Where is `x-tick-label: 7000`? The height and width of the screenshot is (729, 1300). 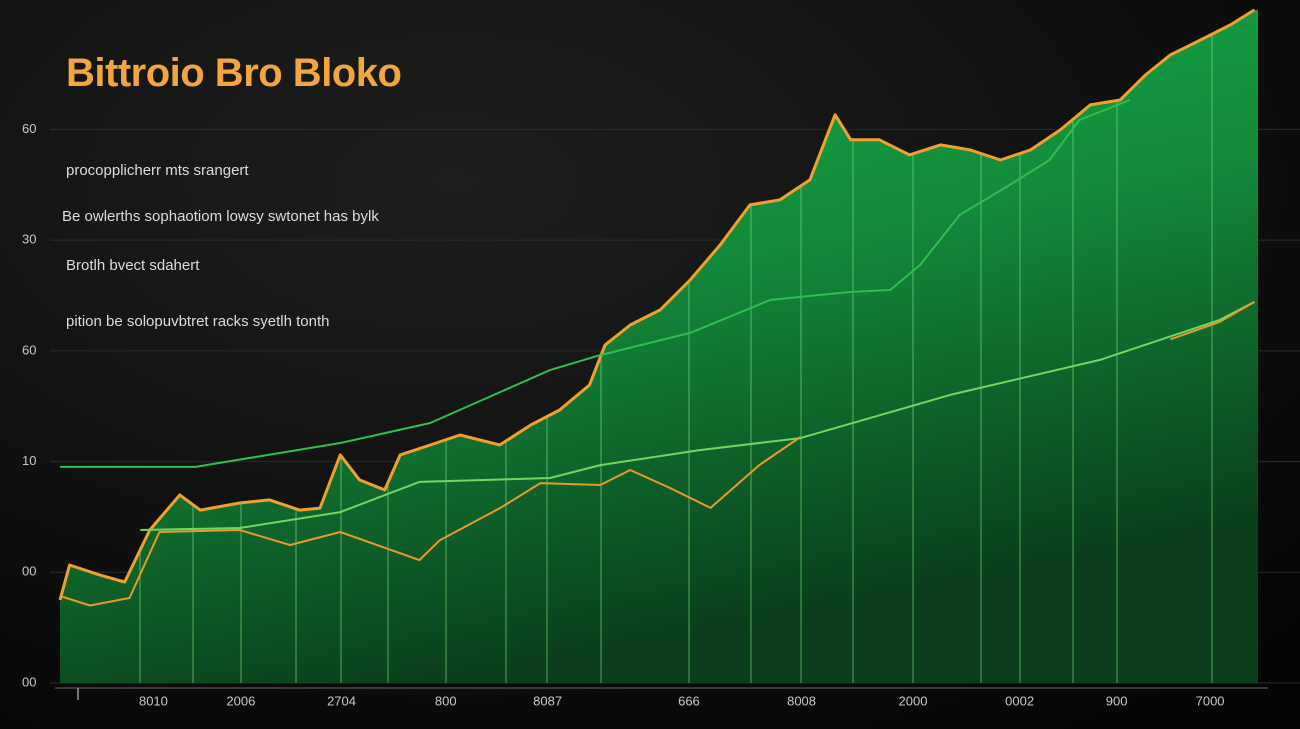
x-tick-label: 7000 is located at coordinates (1210, 700).